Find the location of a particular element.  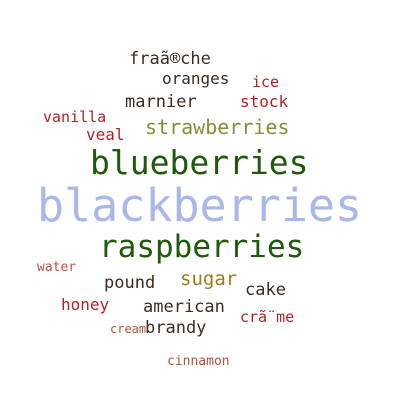

word-sugar: sugar is located at coordinates (209, 279).